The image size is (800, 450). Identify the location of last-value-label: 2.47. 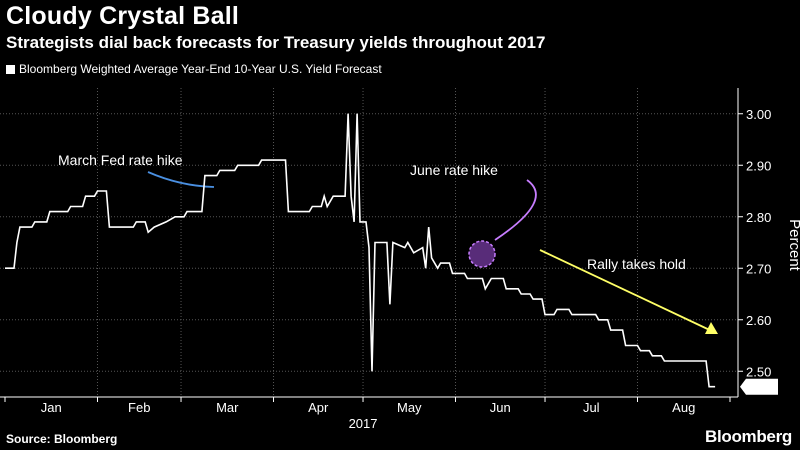
(760, 387).